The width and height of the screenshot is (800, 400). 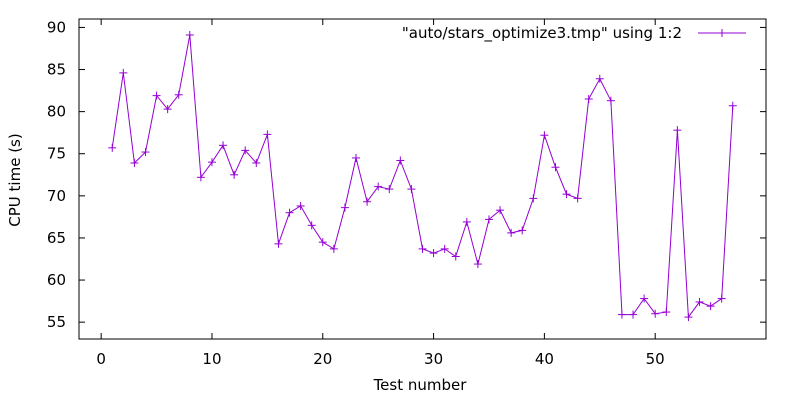 What do you see at coordinates (56, 280) in the screenshot?
I see `y-tick-label: 60` at bounding box center [56, 280].